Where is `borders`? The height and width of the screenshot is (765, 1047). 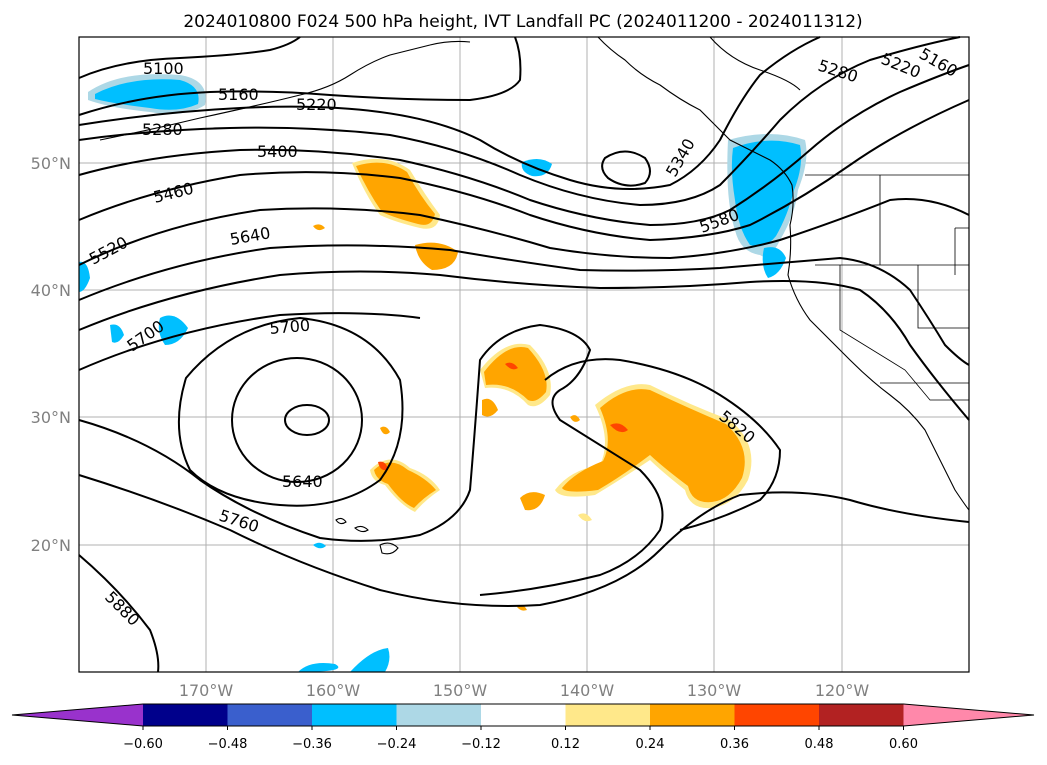 borders is located at coordinates (887, 287).